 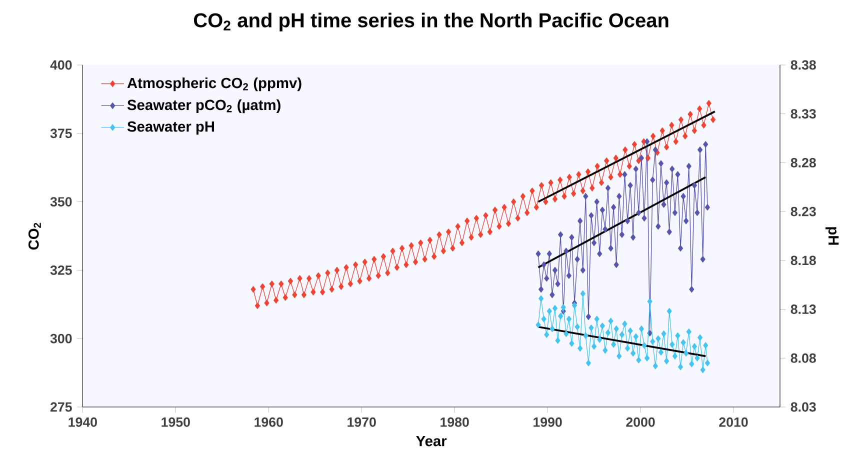 I want to click on x-tick-label: 1980, so click(x=454, y=422).